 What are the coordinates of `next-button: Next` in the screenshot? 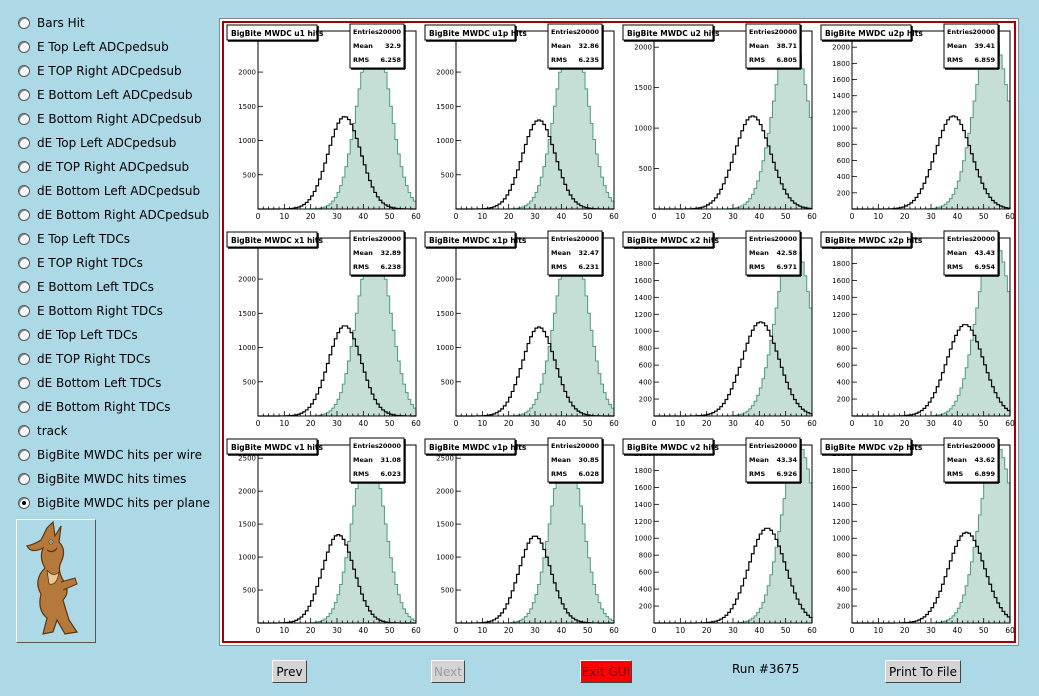 It's located at (448, 671).